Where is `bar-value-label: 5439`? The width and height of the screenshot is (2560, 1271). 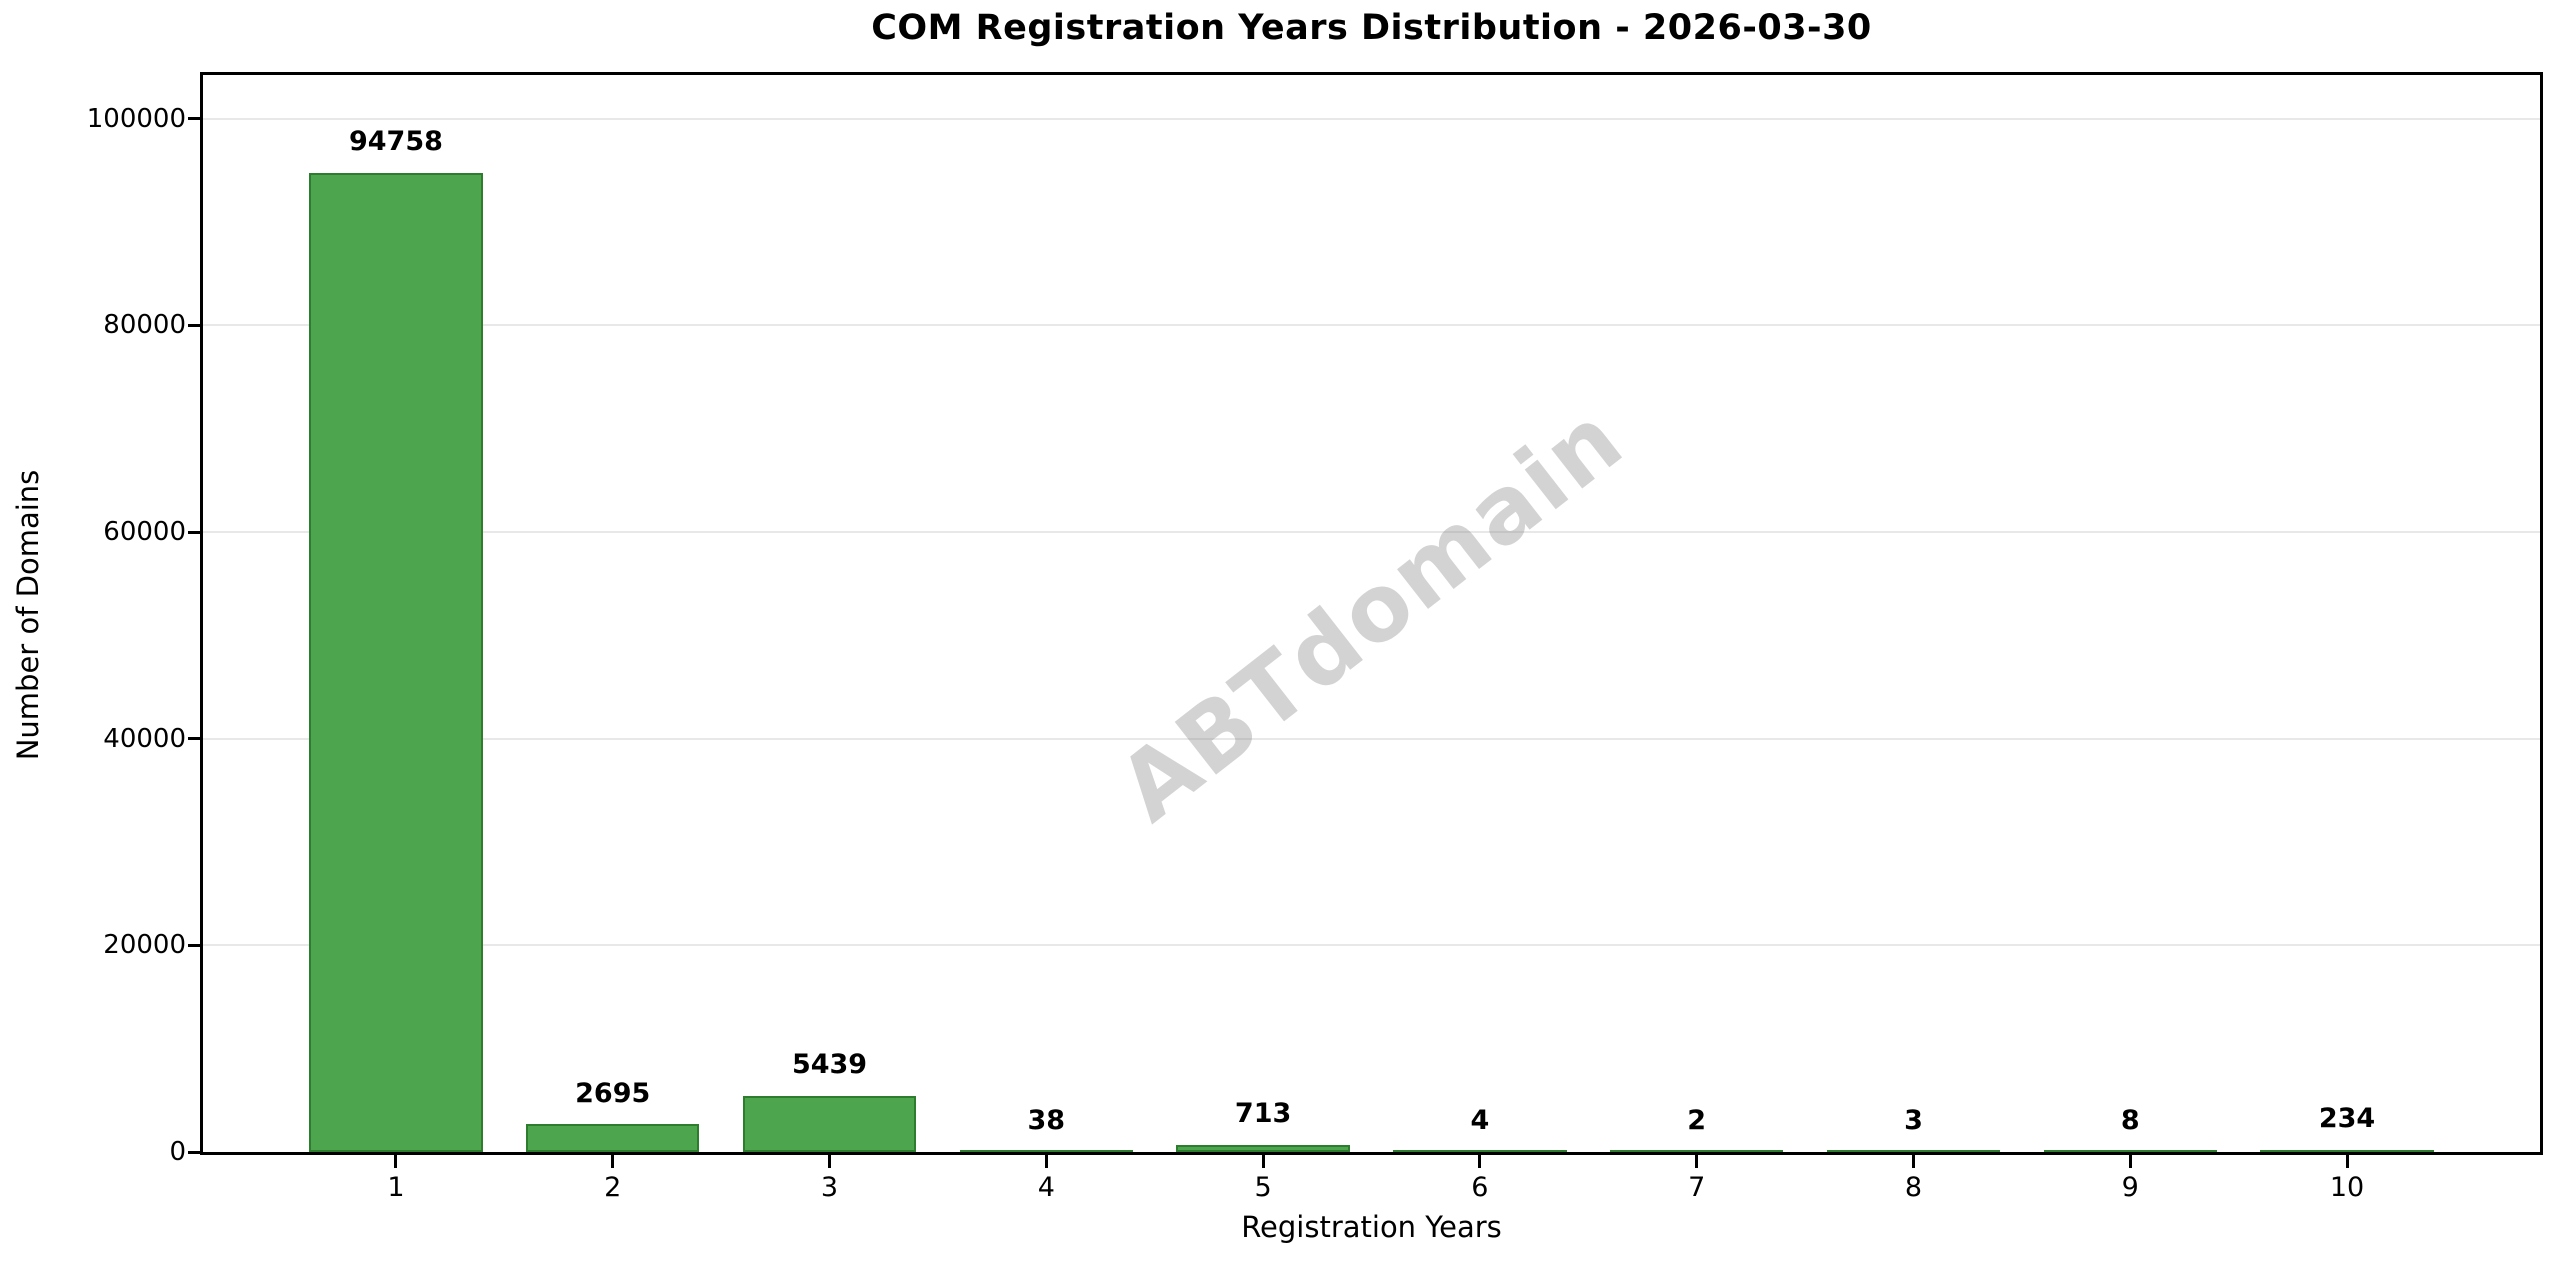
bar-value-label: 5439 is located at coordinates (829, 1065).